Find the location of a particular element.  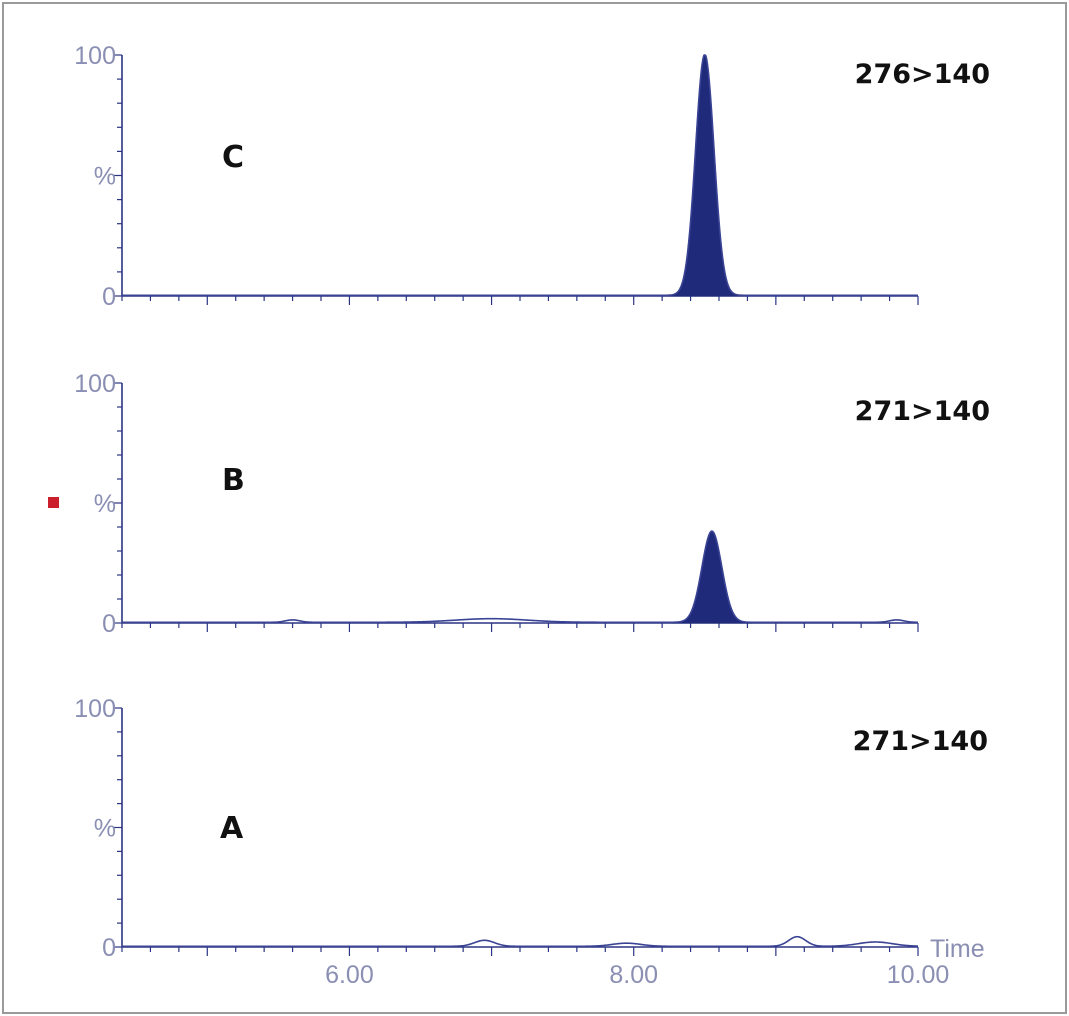

x-axis-label: Time is located at coordinates (957, 949).